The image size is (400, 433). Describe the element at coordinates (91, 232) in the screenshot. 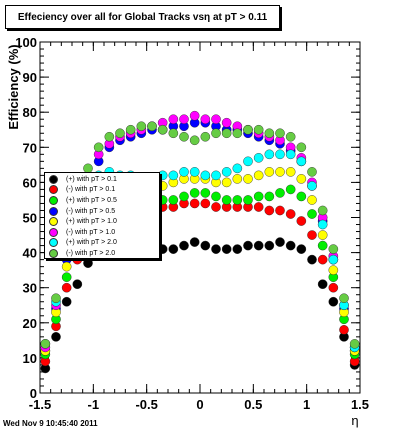

I see `legend-label: (-) with pT > 1.0` at that location.